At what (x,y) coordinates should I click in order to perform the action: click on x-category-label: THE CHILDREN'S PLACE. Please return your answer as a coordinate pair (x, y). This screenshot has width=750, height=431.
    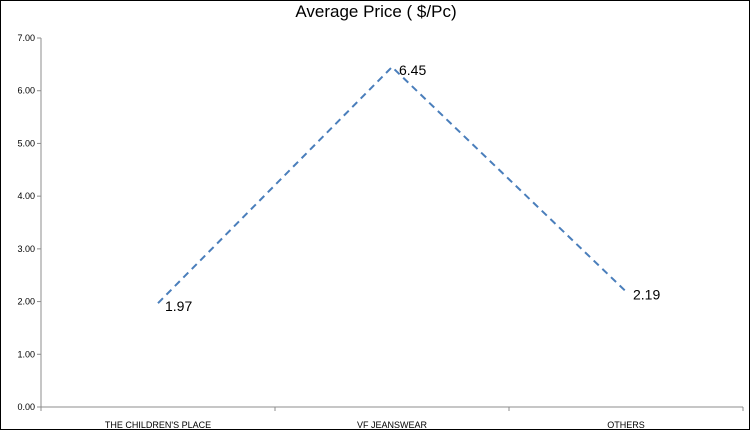
    Looking at the image, I should click on (158, 425).